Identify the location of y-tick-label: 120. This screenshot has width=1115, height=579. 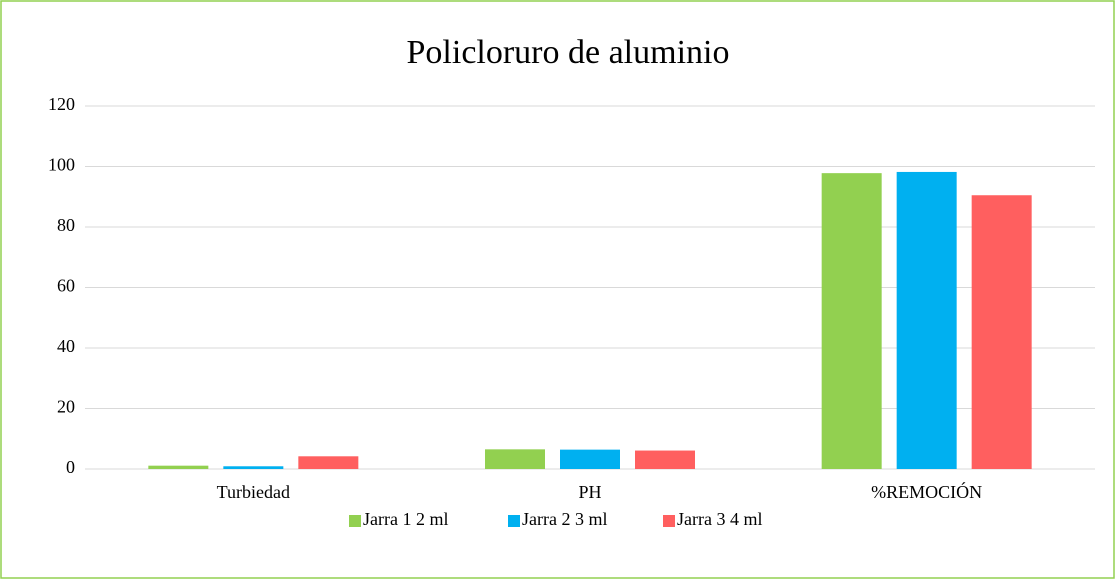
(61, 104).